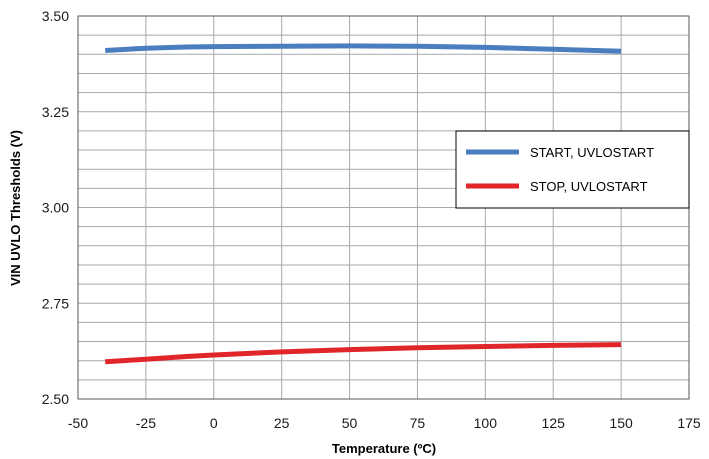 The image size is (709, 459). What do you see at coordinates (55, 16) in the screenshot?
I see `y-tick-label: 3.50` at bounding box center [55, 16].